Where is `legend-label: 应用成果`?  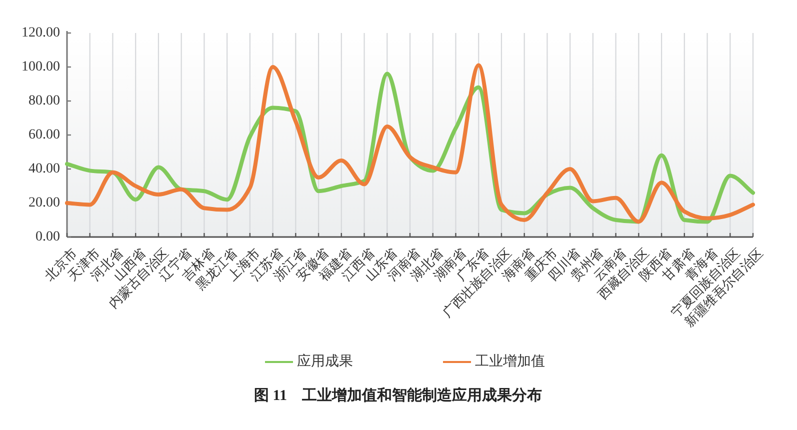 legend-label: 应用成果 is located at coordinates (325, 362).